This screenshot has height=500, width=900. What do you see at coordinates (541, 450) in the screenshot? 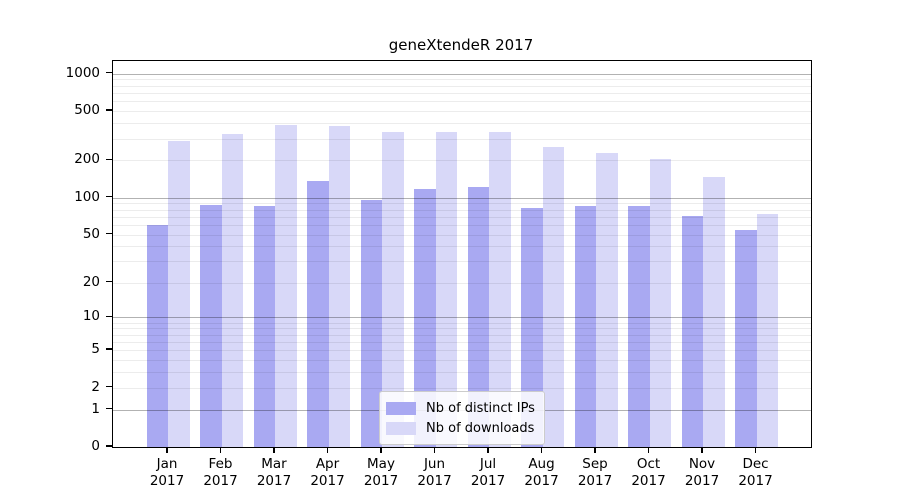
I see `x-tick-aug` at bounding box center [541, 450].